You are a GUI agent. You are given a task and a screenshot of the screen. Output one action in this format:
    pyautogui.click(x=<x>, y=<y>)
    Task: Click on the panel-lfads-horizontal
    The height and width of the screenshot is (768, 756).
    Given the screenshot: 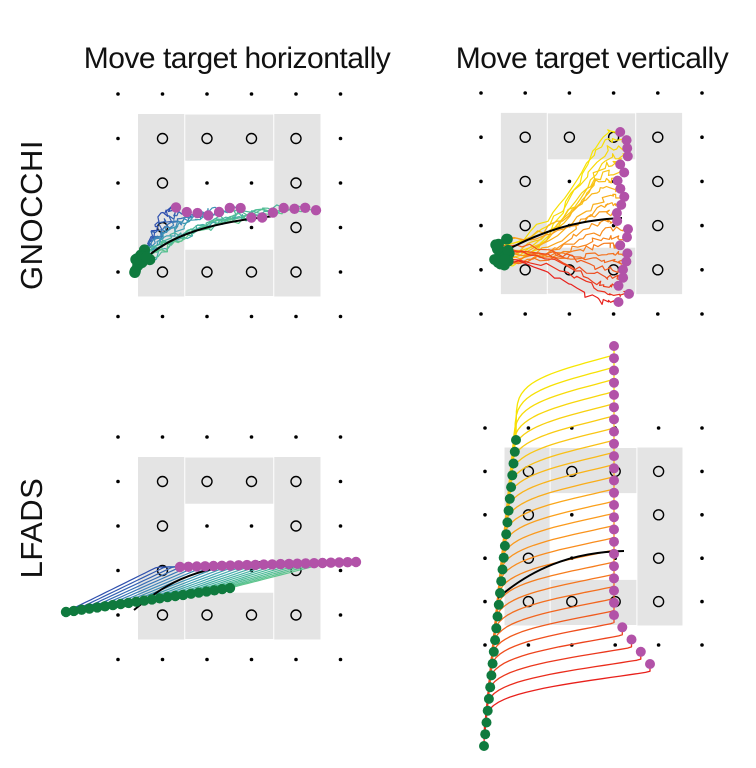 What is the action you would take?
    pyautogui.click(x=211, y=548)
    